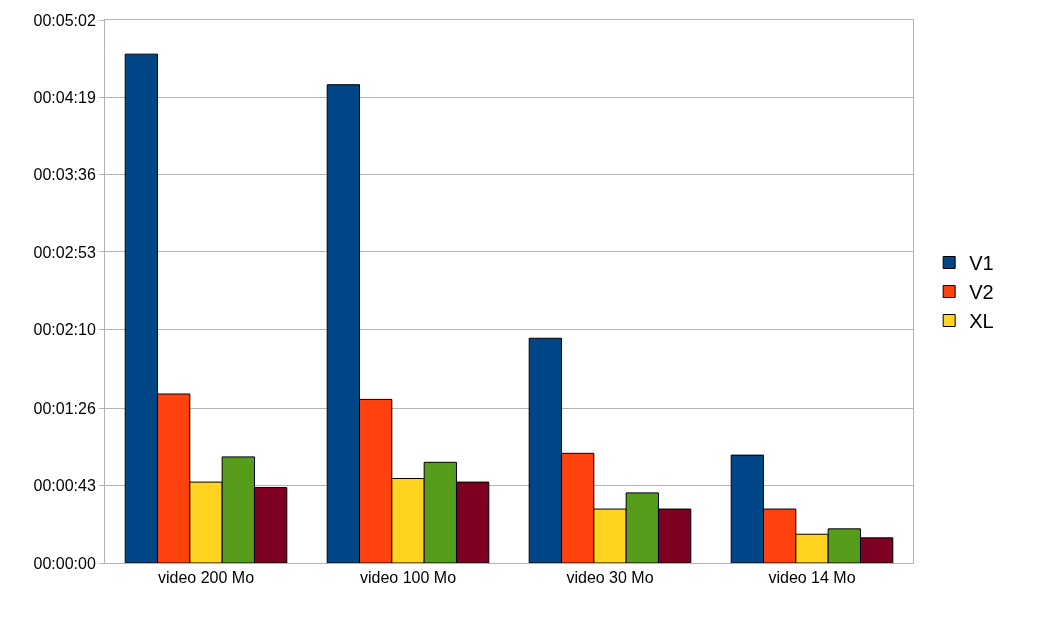  I want to click on y-tick-label: 00:03:36, so click(64, 175).